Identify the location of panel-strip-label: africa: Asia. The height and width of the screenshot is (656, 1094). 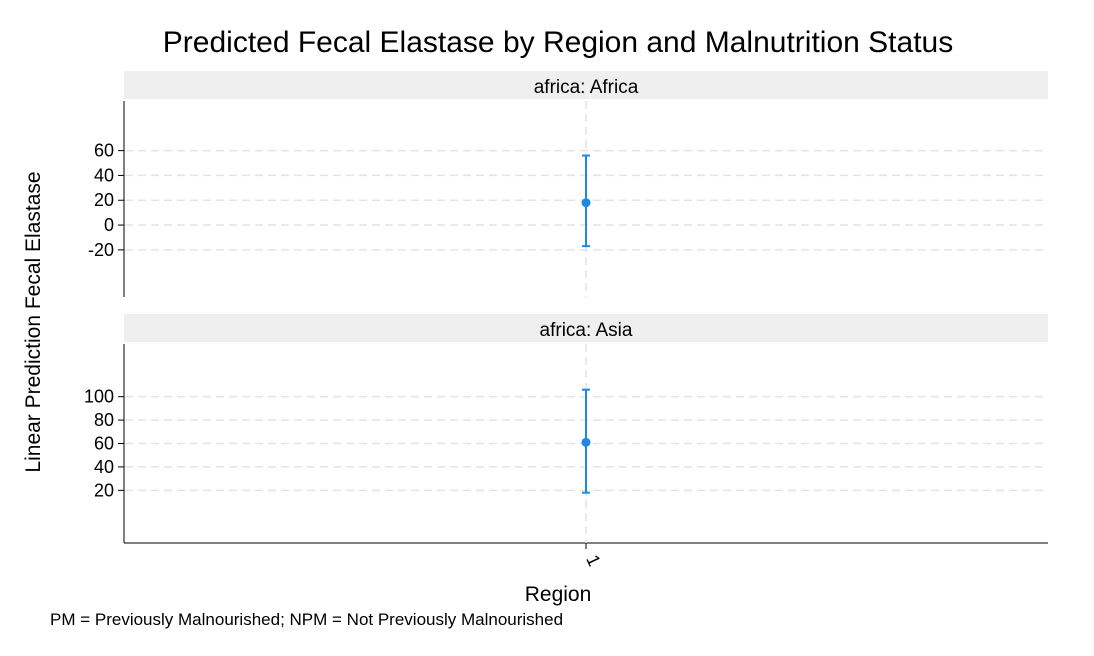
(586, 330).